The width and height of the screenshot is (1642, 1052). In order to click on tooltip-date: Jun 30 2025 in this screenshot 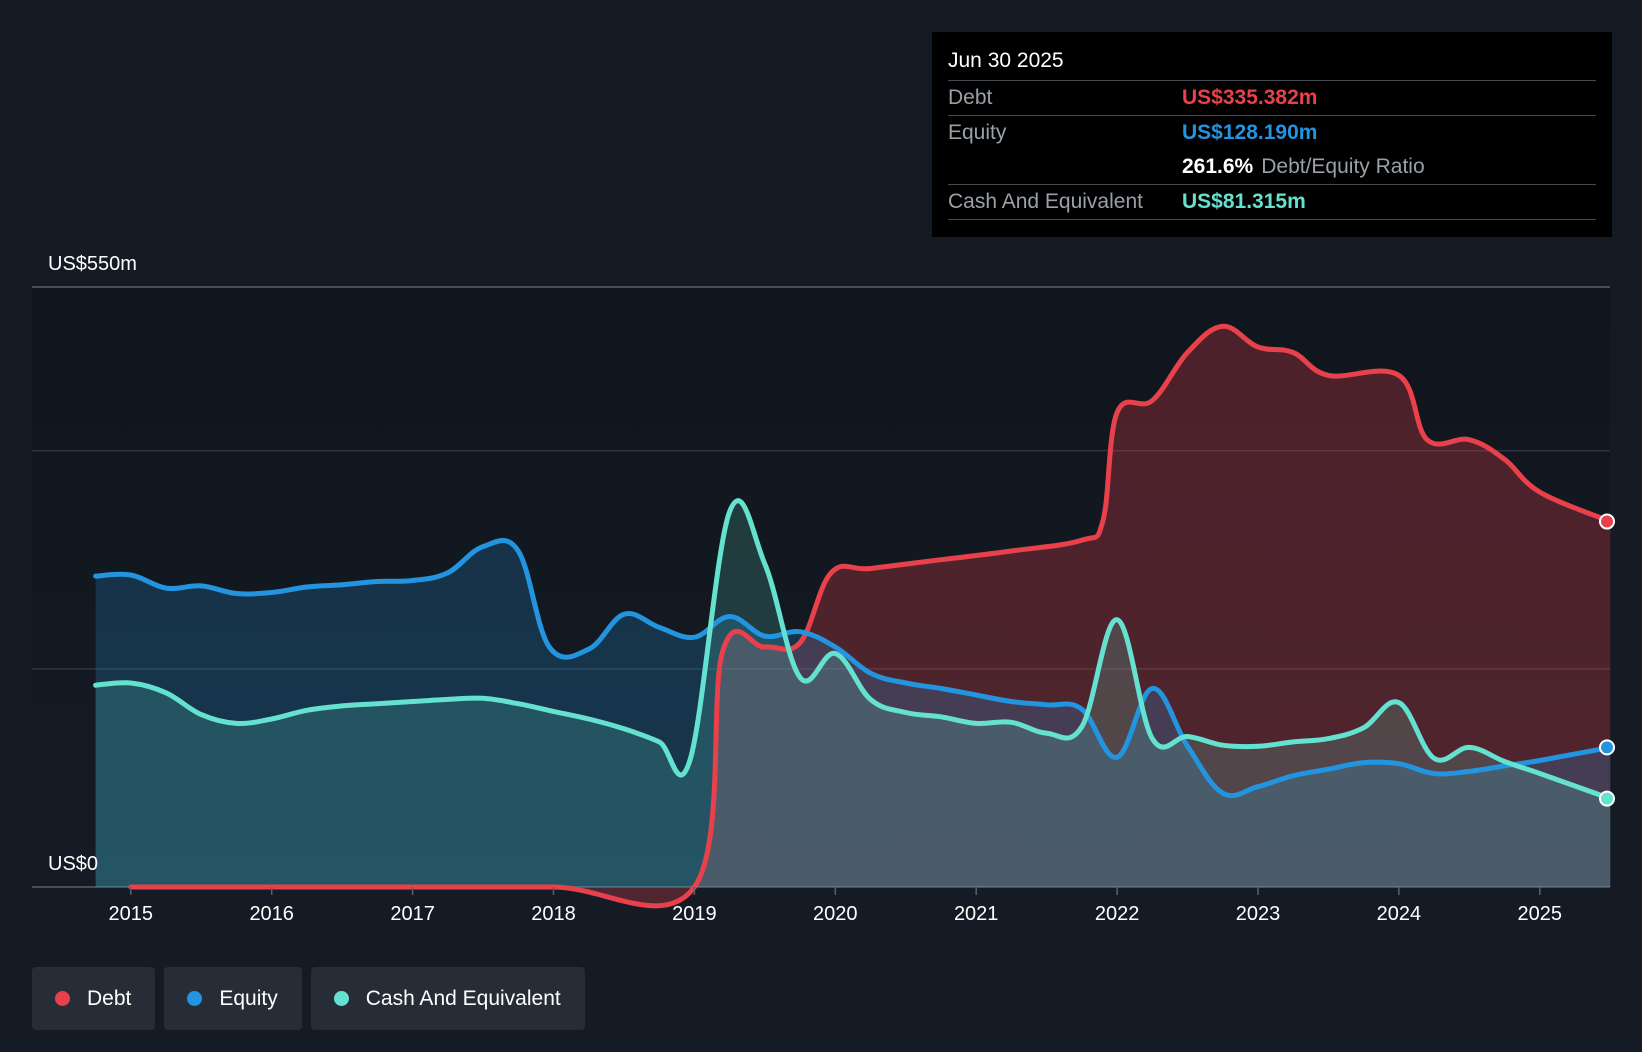, I will do `click(1272, 63)`.